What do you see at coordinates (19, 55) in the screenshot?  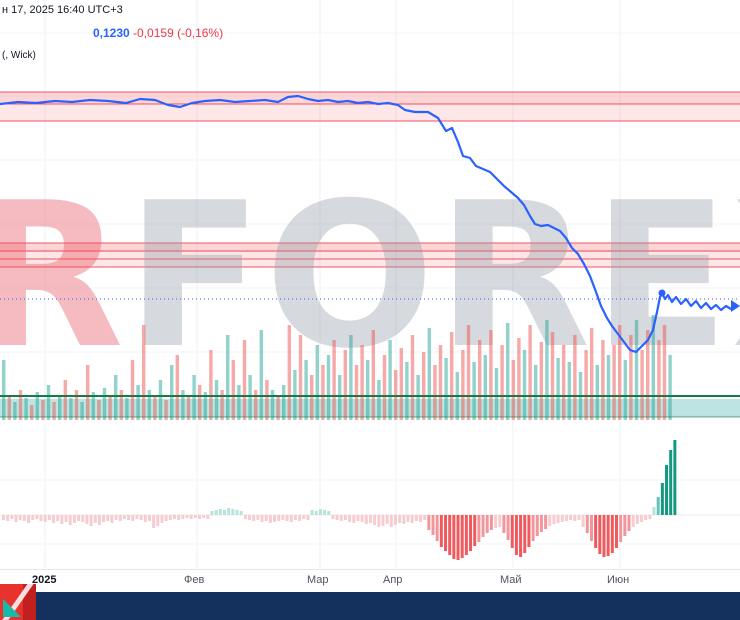 I see `legend-sub-label: (, Wick)` at bounding box center [19, 55].